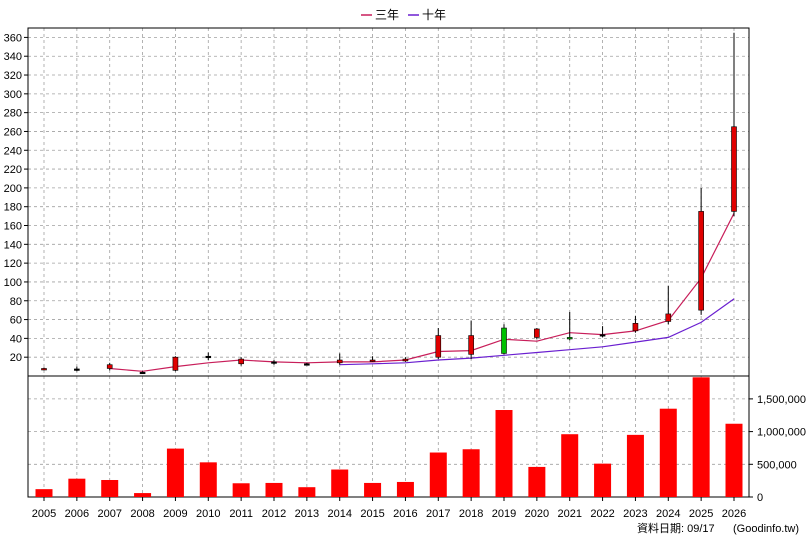 This screenshot has height=545, width=808. What do you see at coordinates (471, 514) in the screenshot?
I see `x-tick-label: 2018` at bounding box center [471, 514].